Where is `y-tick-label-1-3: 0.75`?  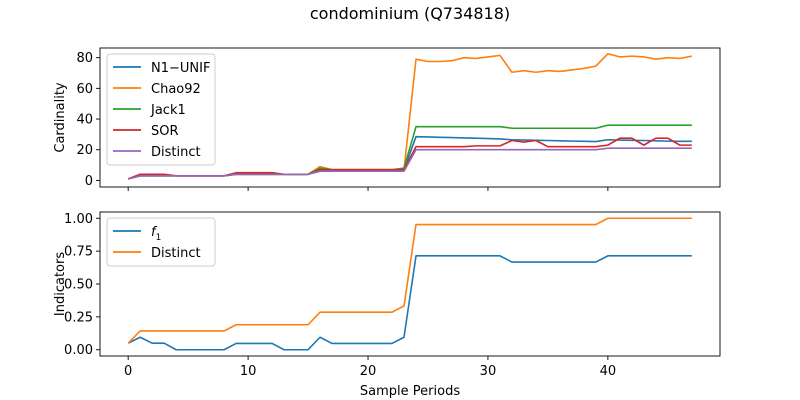
y-tick-label-1-3: 0.75 is located at coordinates (78, 252).